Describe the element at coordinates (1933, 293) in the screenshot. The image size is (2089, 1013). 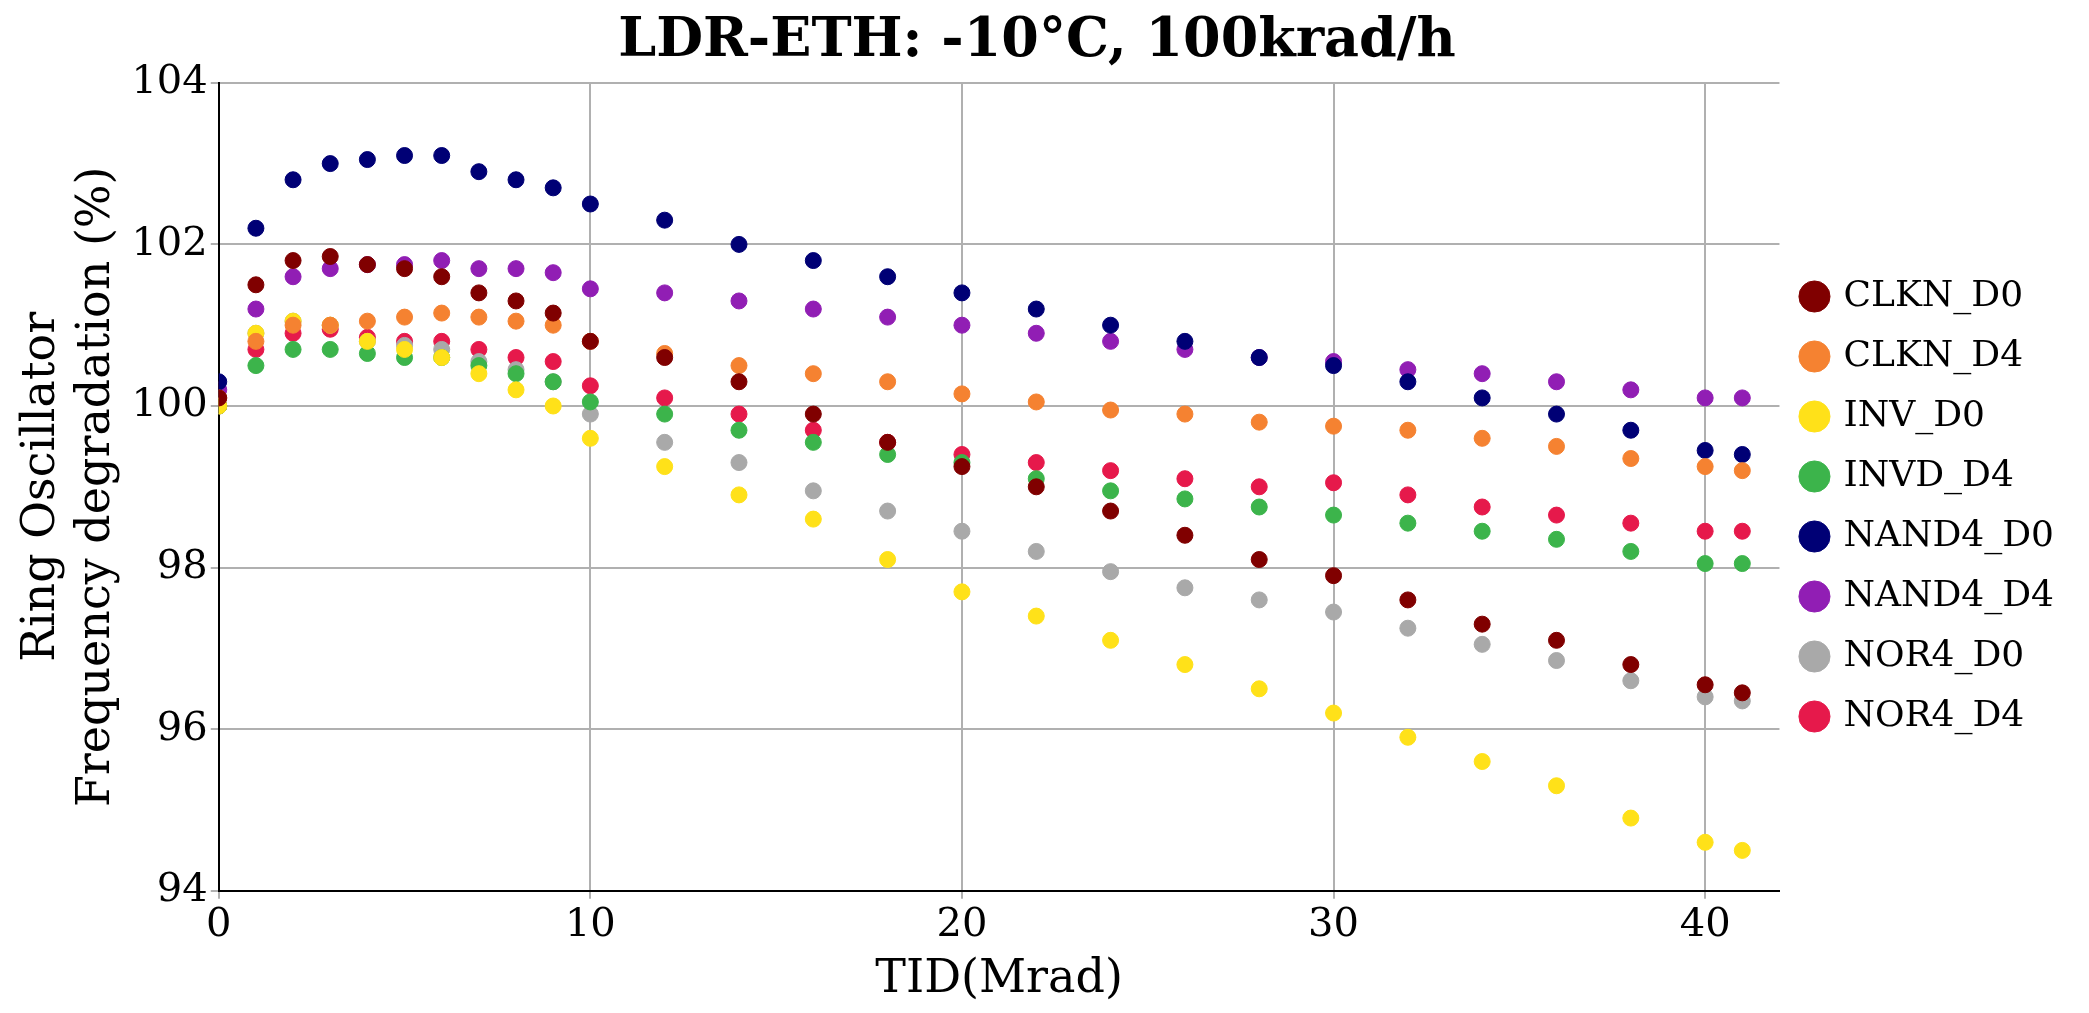
I see `legend-label: CLKN_D0` at that location.